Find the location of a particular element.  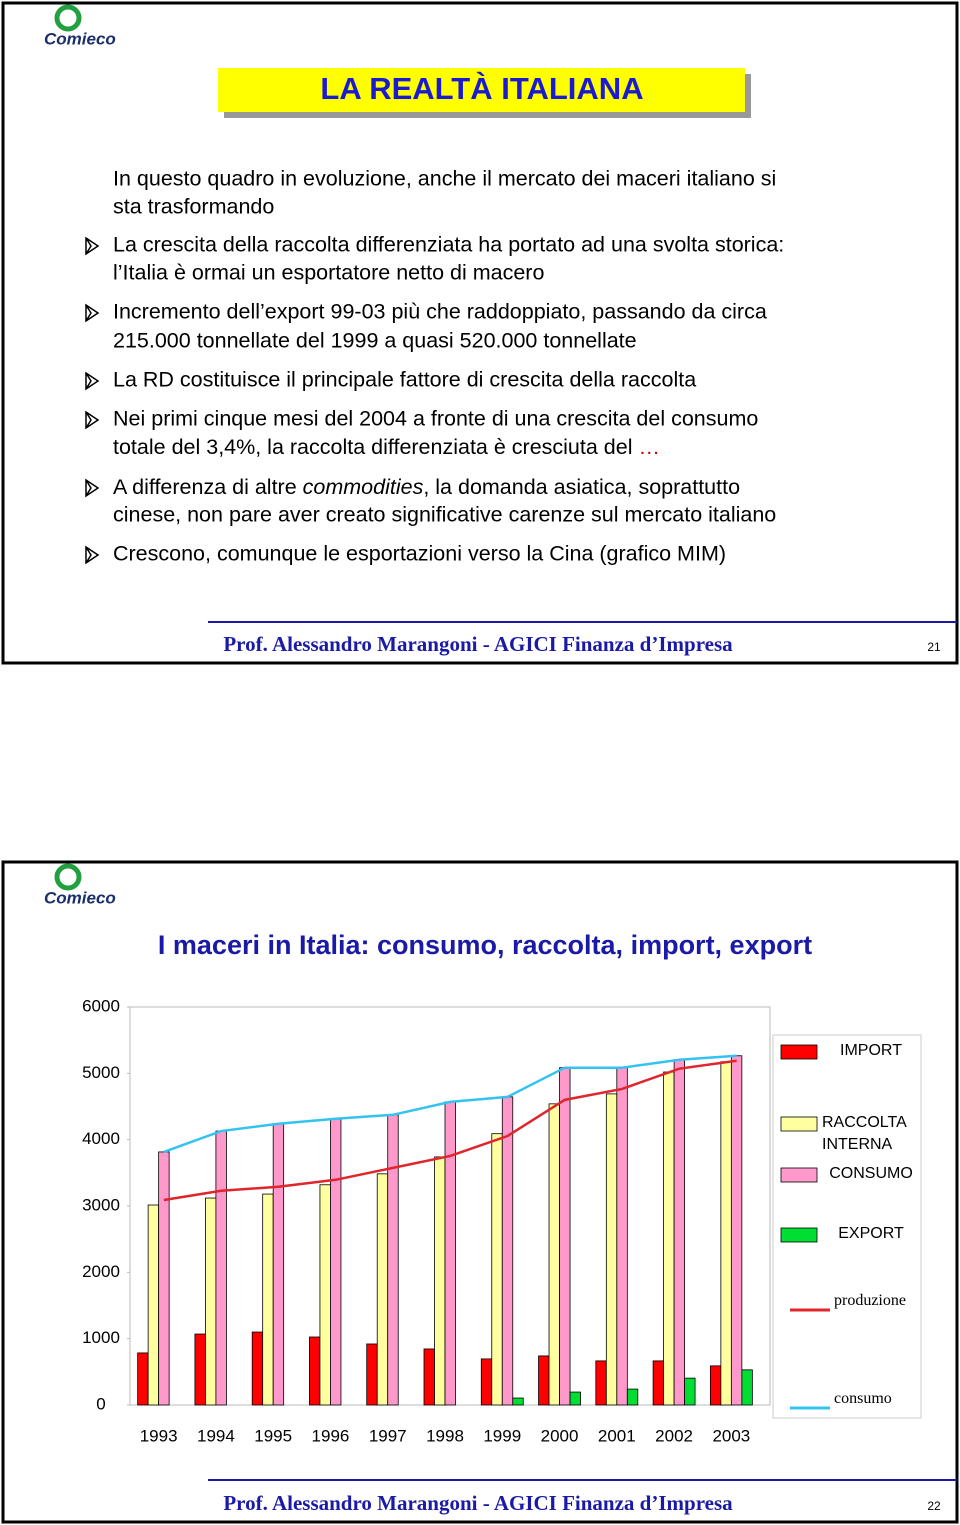

bullet-arrows is located at coordinates (92, 400).